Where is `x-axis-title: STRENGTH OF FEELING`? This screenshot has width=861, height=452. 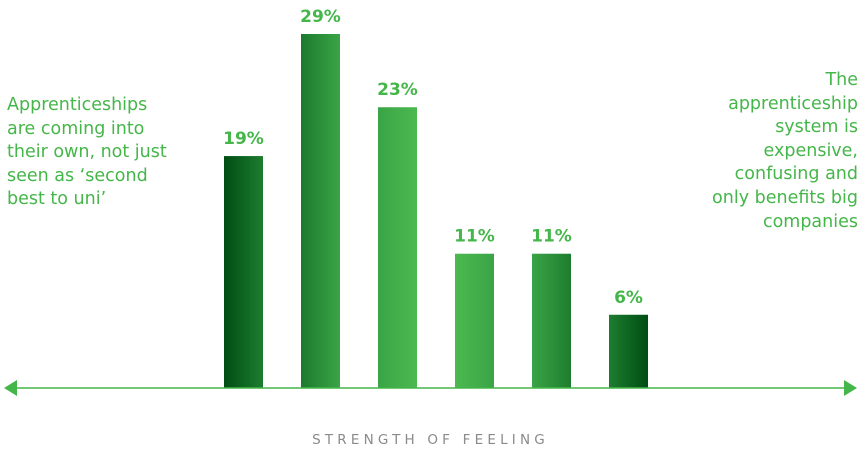 x-axis-title: STRENGTH OF FEELING is located at coordinates (430, 440).